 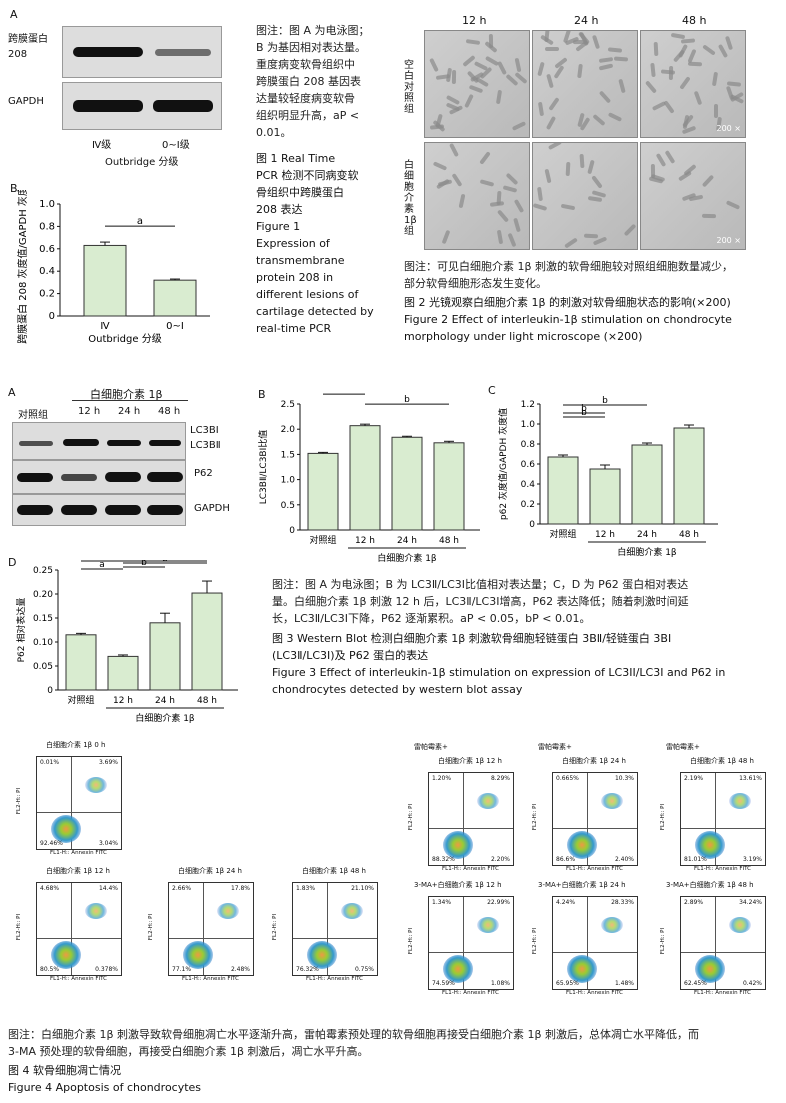 I want to click on fig1-note-line: 跨膜蛋白 208 基因表, so click(x=308, y=81).